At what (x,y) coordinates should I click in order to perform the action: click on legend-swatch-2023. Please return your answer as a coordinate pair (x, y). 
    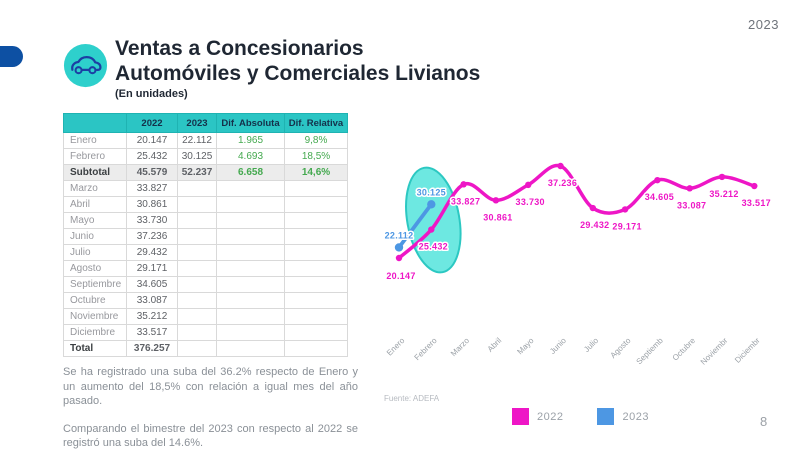
    Looking at the image, I should click on (606, 416).